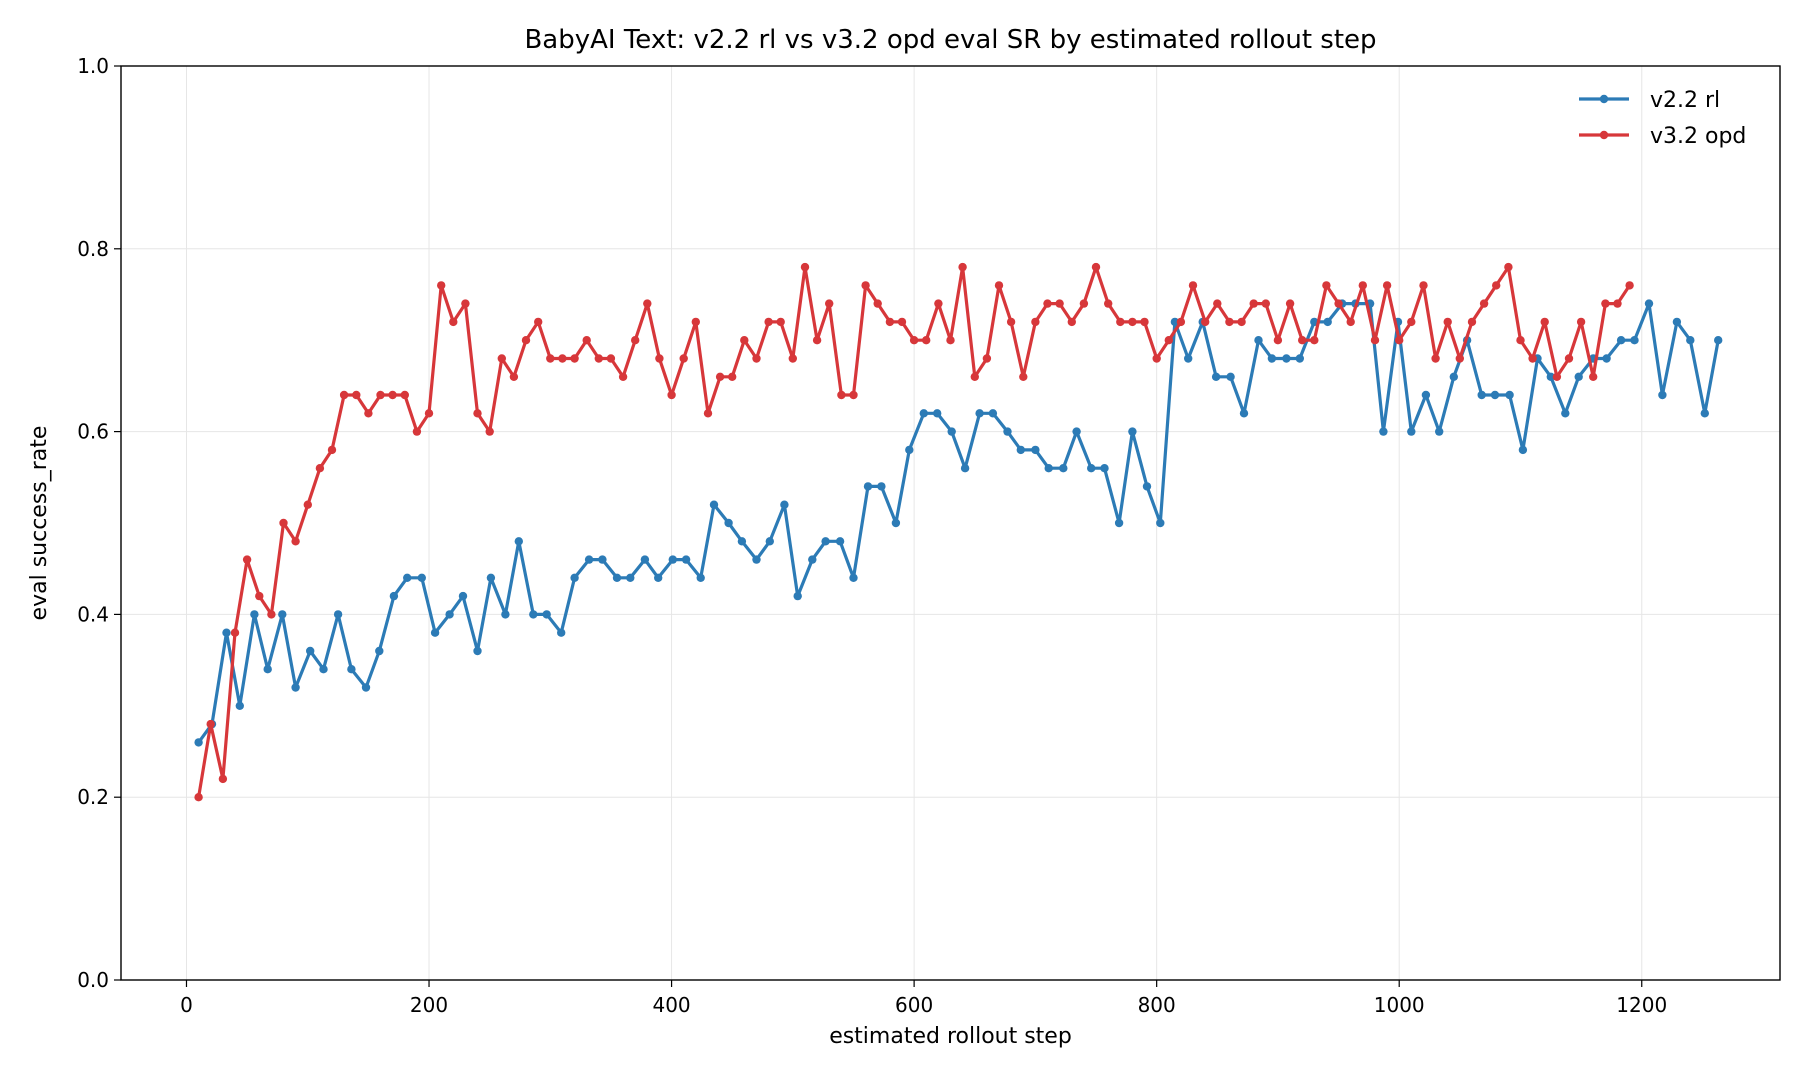 The height and width of the screenshot is (1084, 1800). What do you see at coordinates (1641, 1005) in the screenshot?
I see `x-tick-label: 1200` at bounding box center [1641, 1005].